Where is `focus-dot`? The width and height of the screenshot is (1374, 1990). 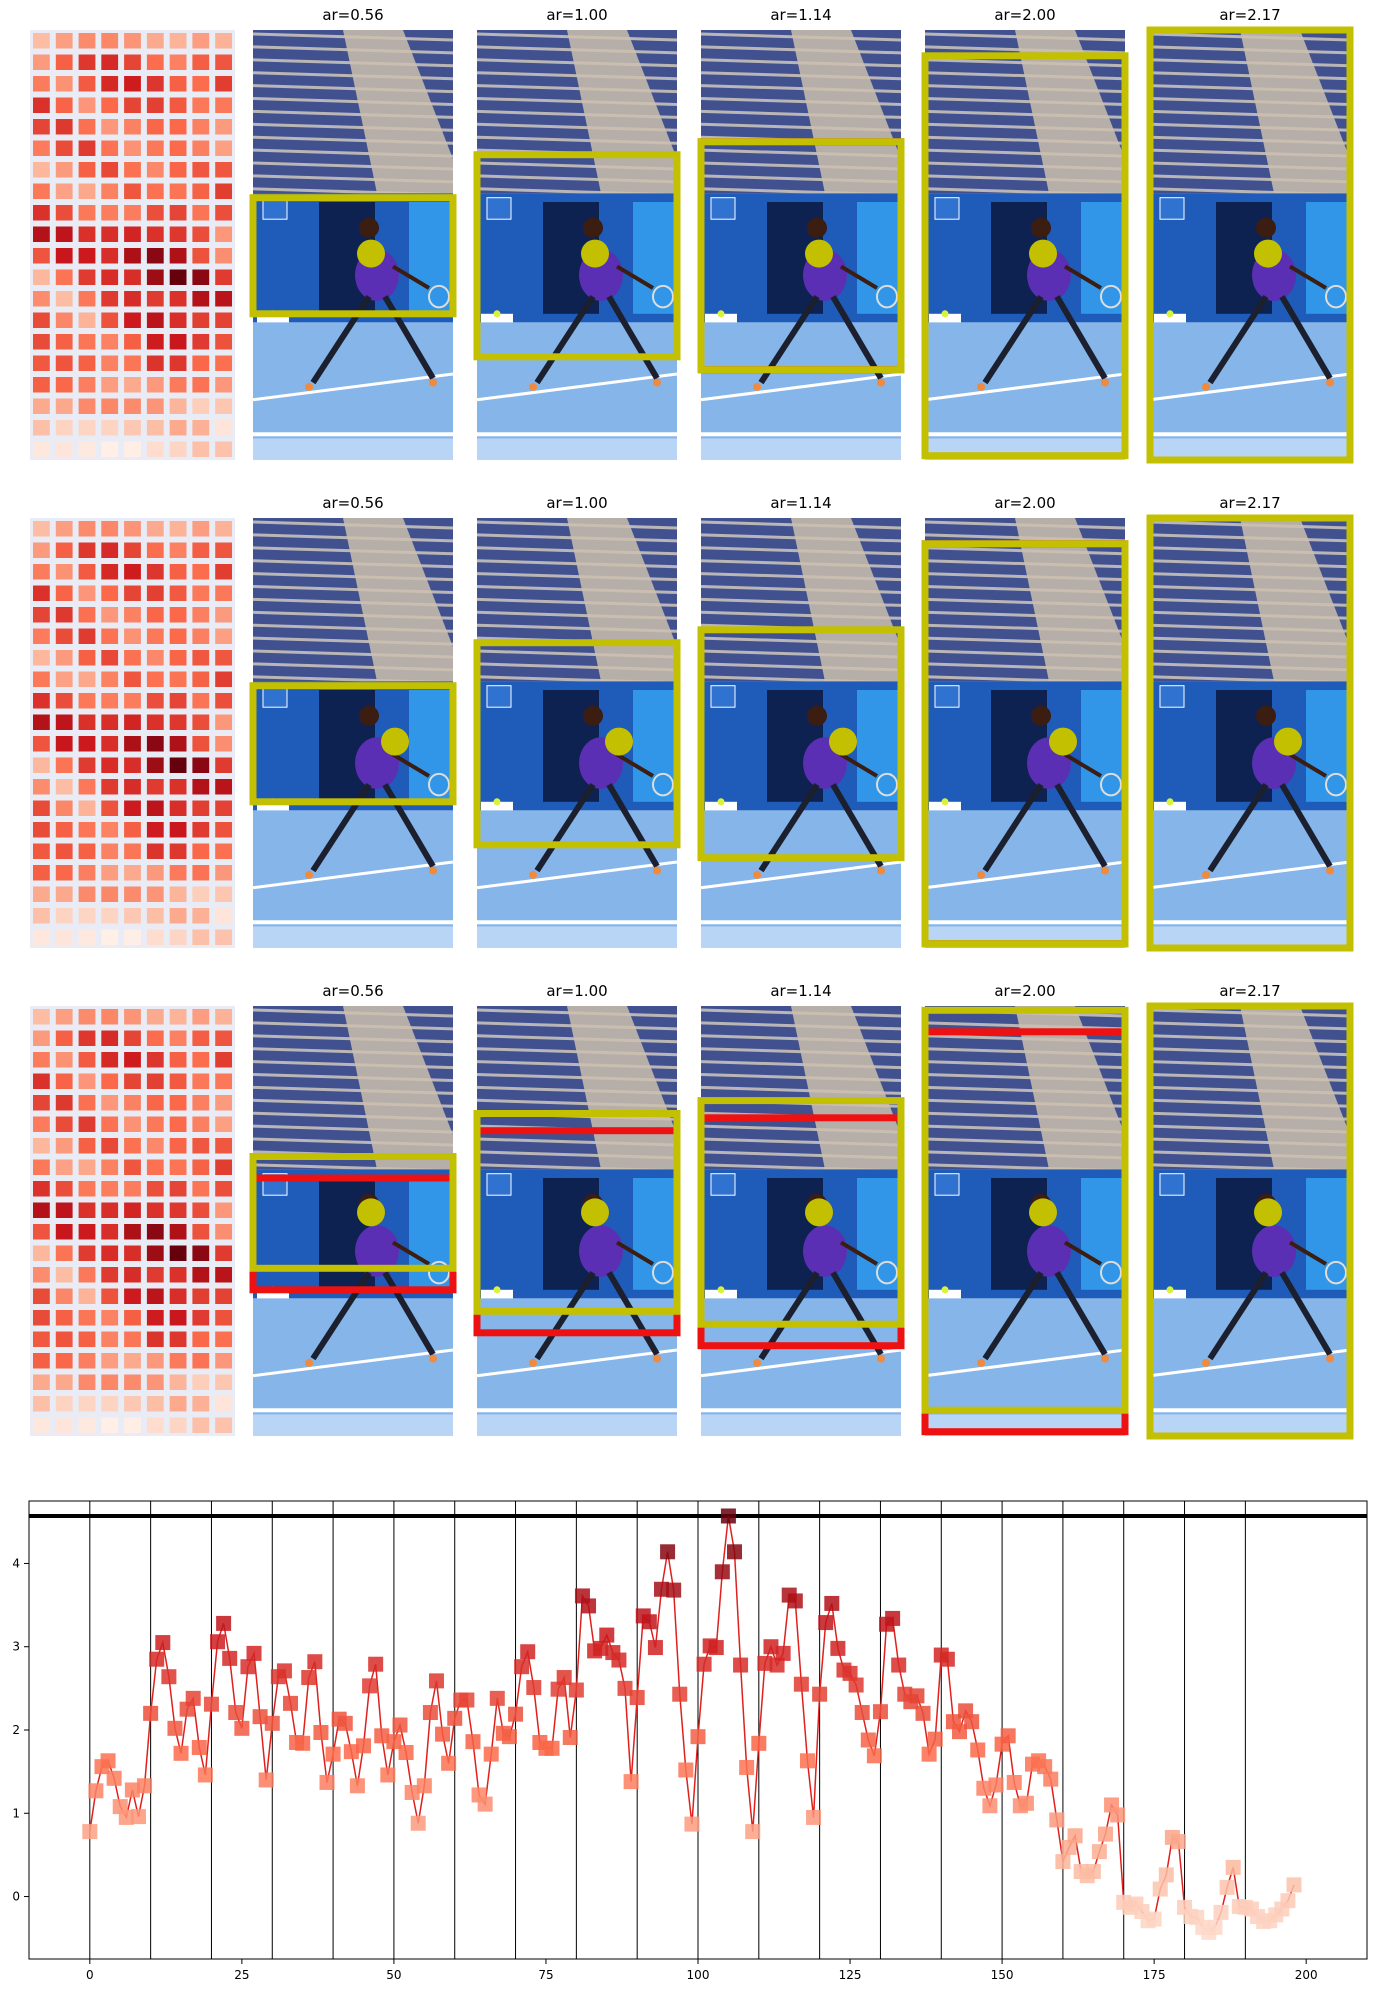 focus-dot is located at coordinates (395, 741).